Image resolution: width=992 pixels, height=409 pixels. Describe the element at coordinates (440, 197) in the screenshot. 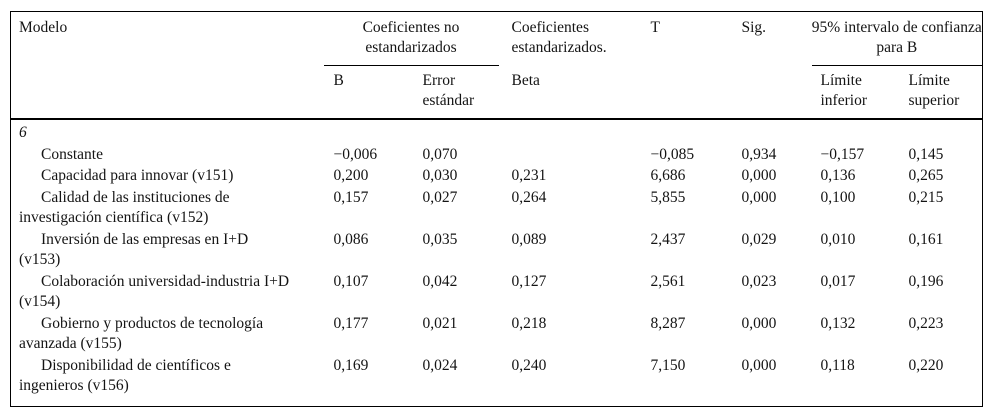

I see `cell-std-error: 0,027` at that location.